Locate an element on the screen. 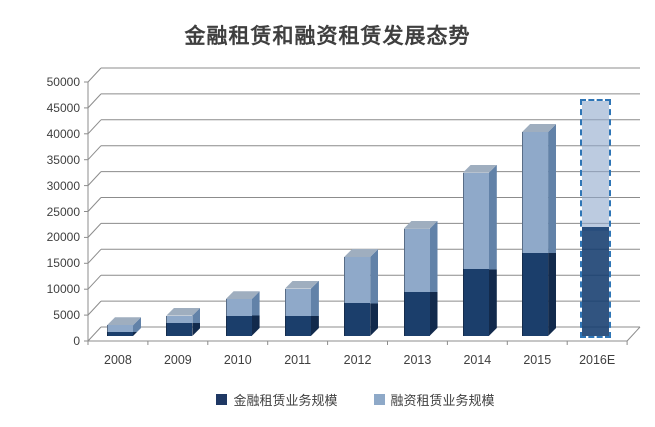 This screenshot has height=427, width=655. bar-2009 is located at coordinates (183, 321).